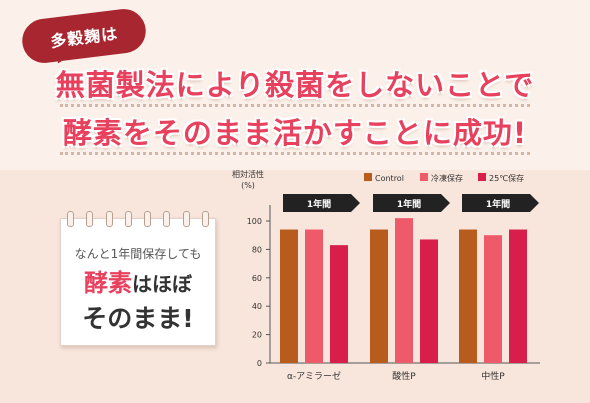  What do you see at coordinates (447, 178) in the screenshot?
I see `legend-label: 冷凍保存` at bounding box center [447, 178].